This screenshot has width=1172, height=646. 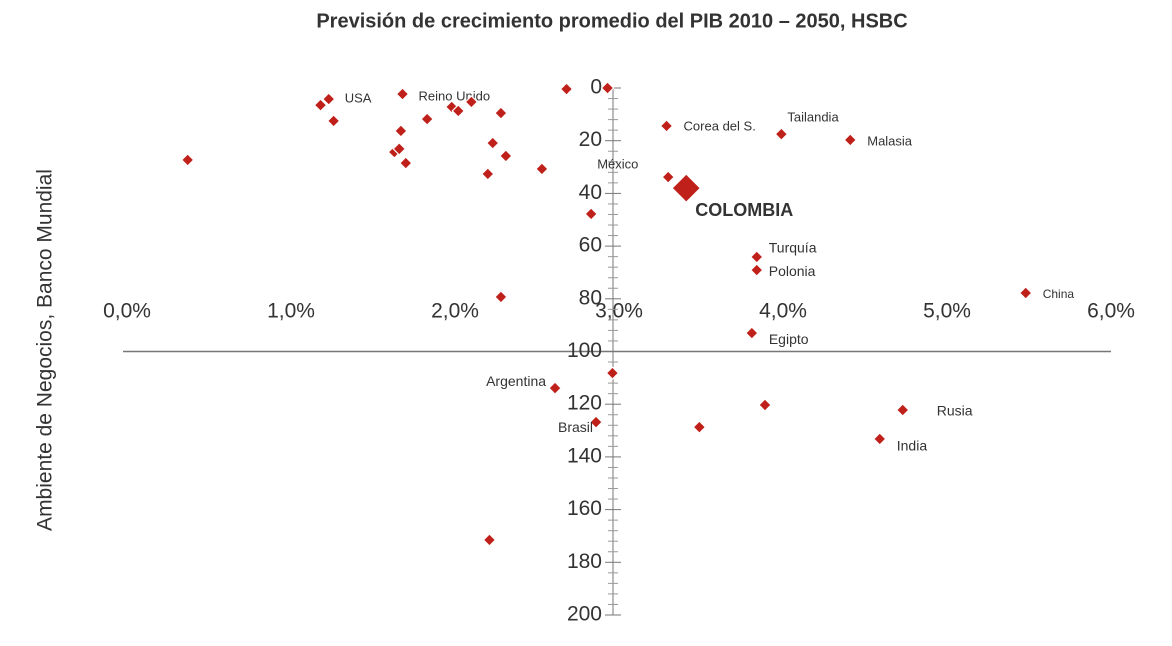 I want to click on y-tick-label: 140, so click(x=584, y=455).